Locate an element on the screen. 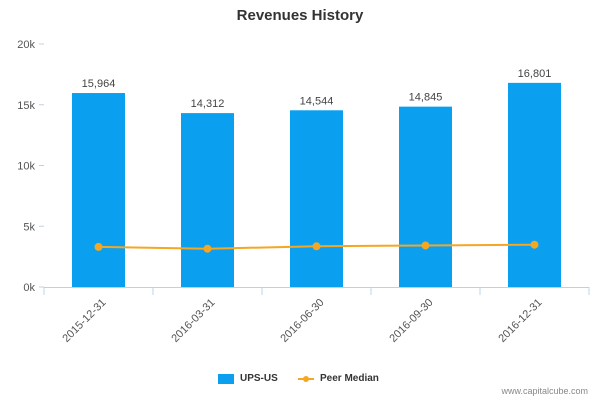 Image resolution: width=600 pixels, height=400 pixels. y-tick-label: 0k is located at coordinates (29, 288).